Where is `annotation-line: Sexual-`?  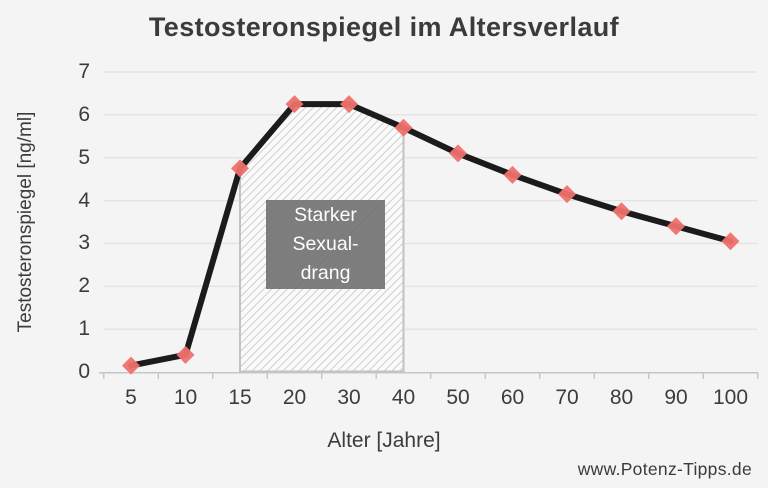 annotation-line: Sexual- is located at coordinates (325, 244).